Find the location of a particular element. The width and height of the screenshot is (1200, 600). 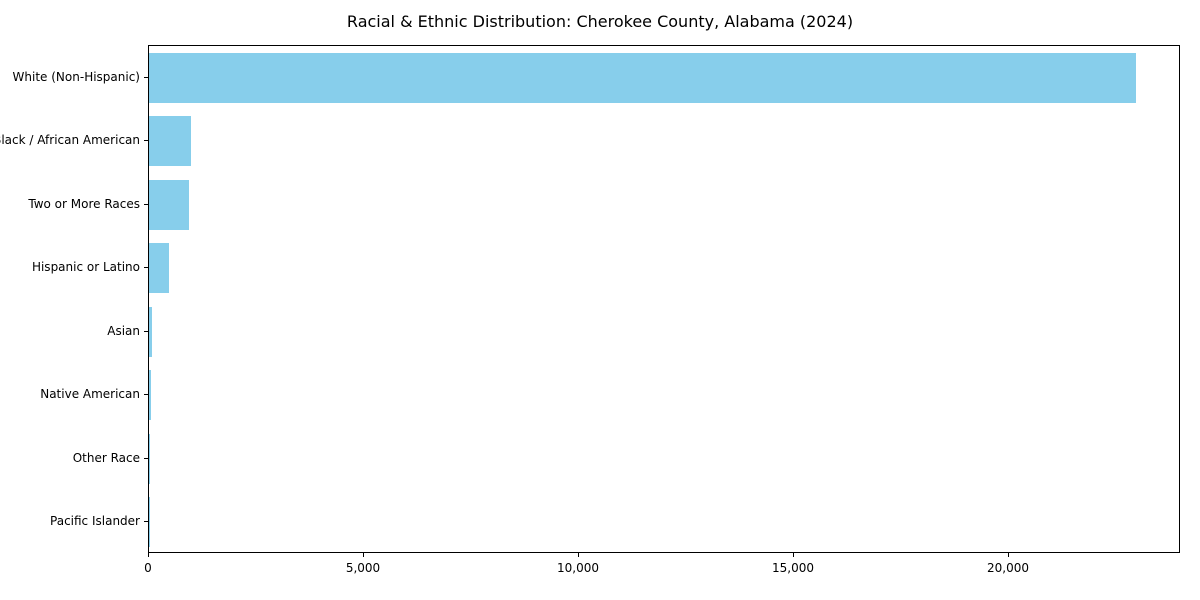

y-tick-label: Pacific Islander is located at coordinates (95, 521).